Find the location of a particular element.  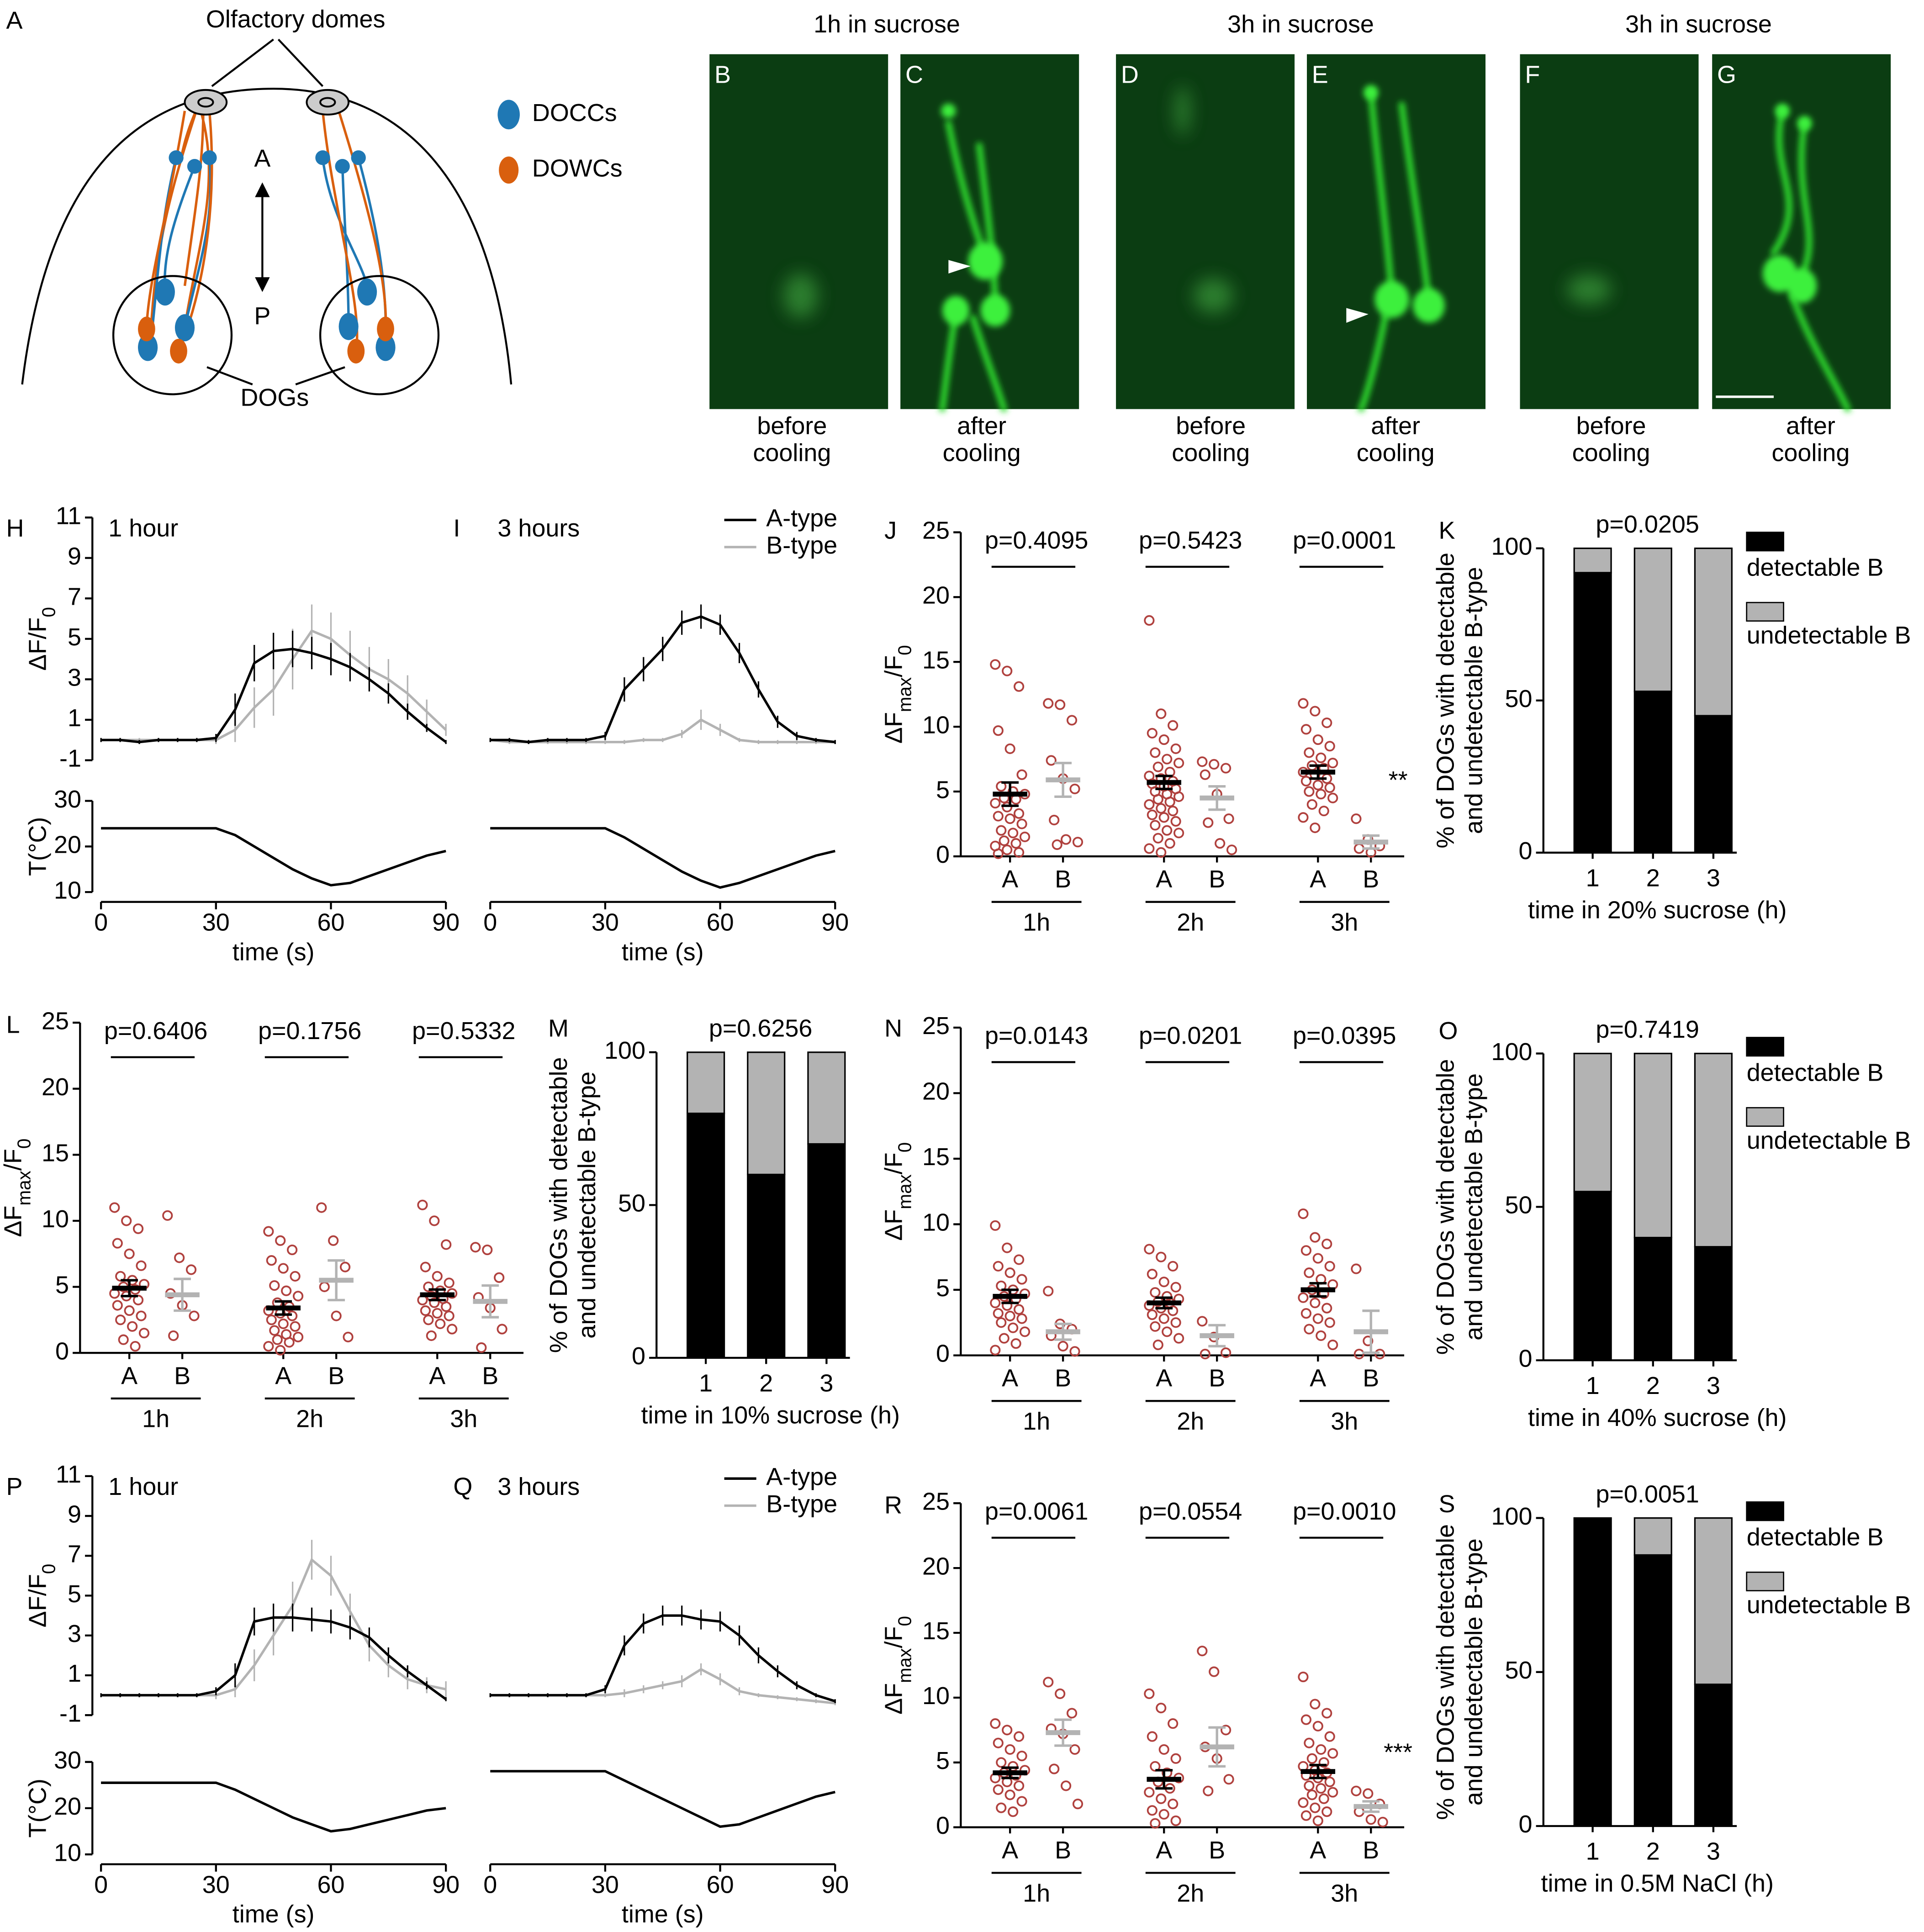

panel-letter: K is located at coordinates (1447, 530).